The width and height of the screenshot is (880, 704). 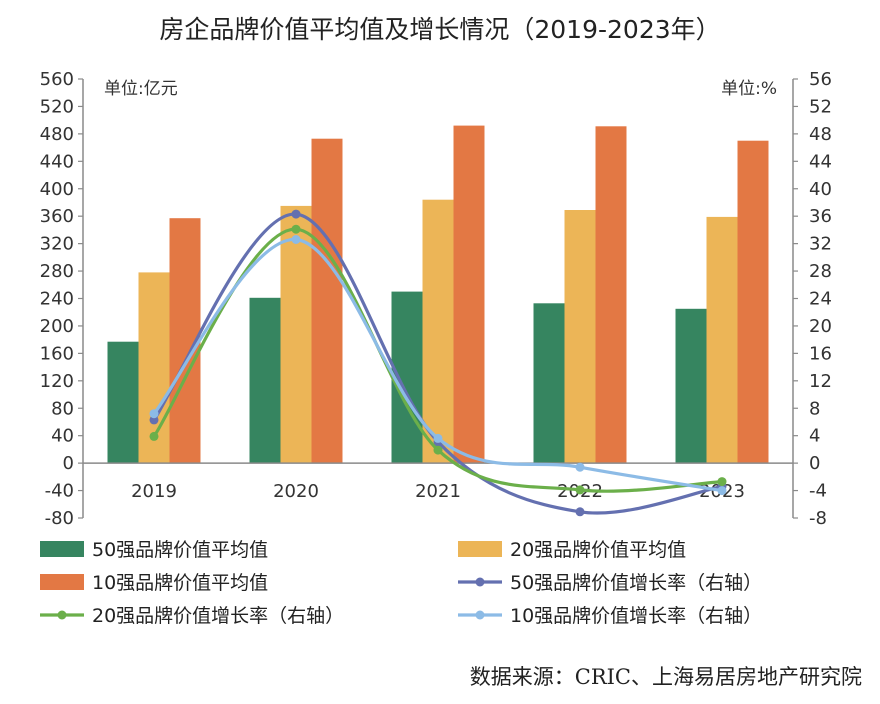 What do you see at coordinates (580, 490) in the screenshot?
I see `point-20强品牌价值增长率（右轴）-2022` at bounding box center [580, 490].